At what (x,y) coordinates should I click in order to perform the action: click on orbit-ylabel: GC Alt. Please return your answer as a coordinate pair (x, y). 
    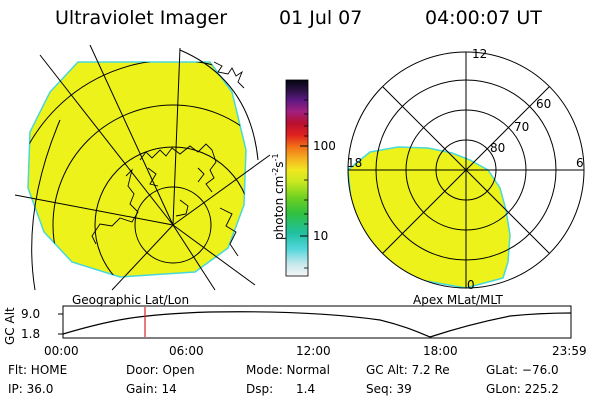
    Looking at the image, I should click on (10, 326).